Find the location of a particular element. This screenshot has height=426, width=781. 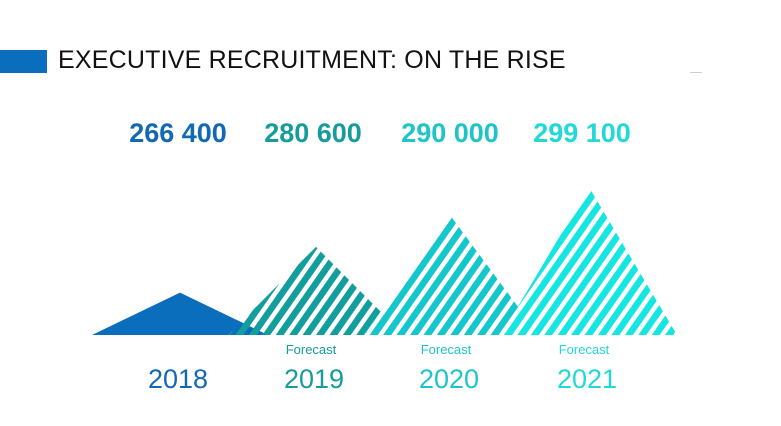

value-label-2021: 299 100 is located at coordinates (582, 133).